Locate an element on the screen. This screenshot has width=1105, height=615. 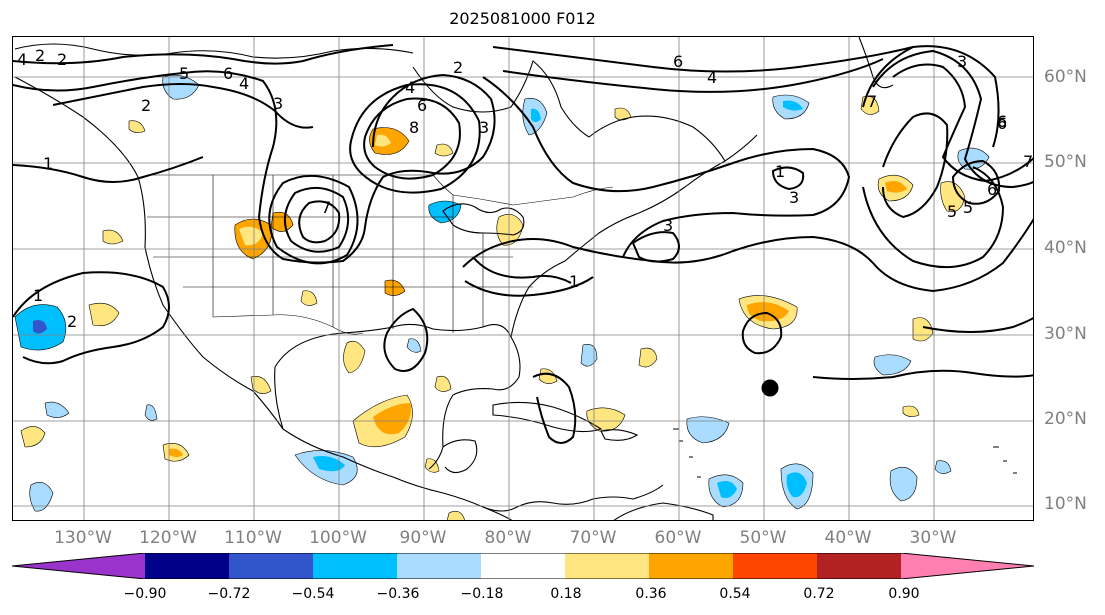
lon-label-70w: 70°W is located at coordinates (593, 538).